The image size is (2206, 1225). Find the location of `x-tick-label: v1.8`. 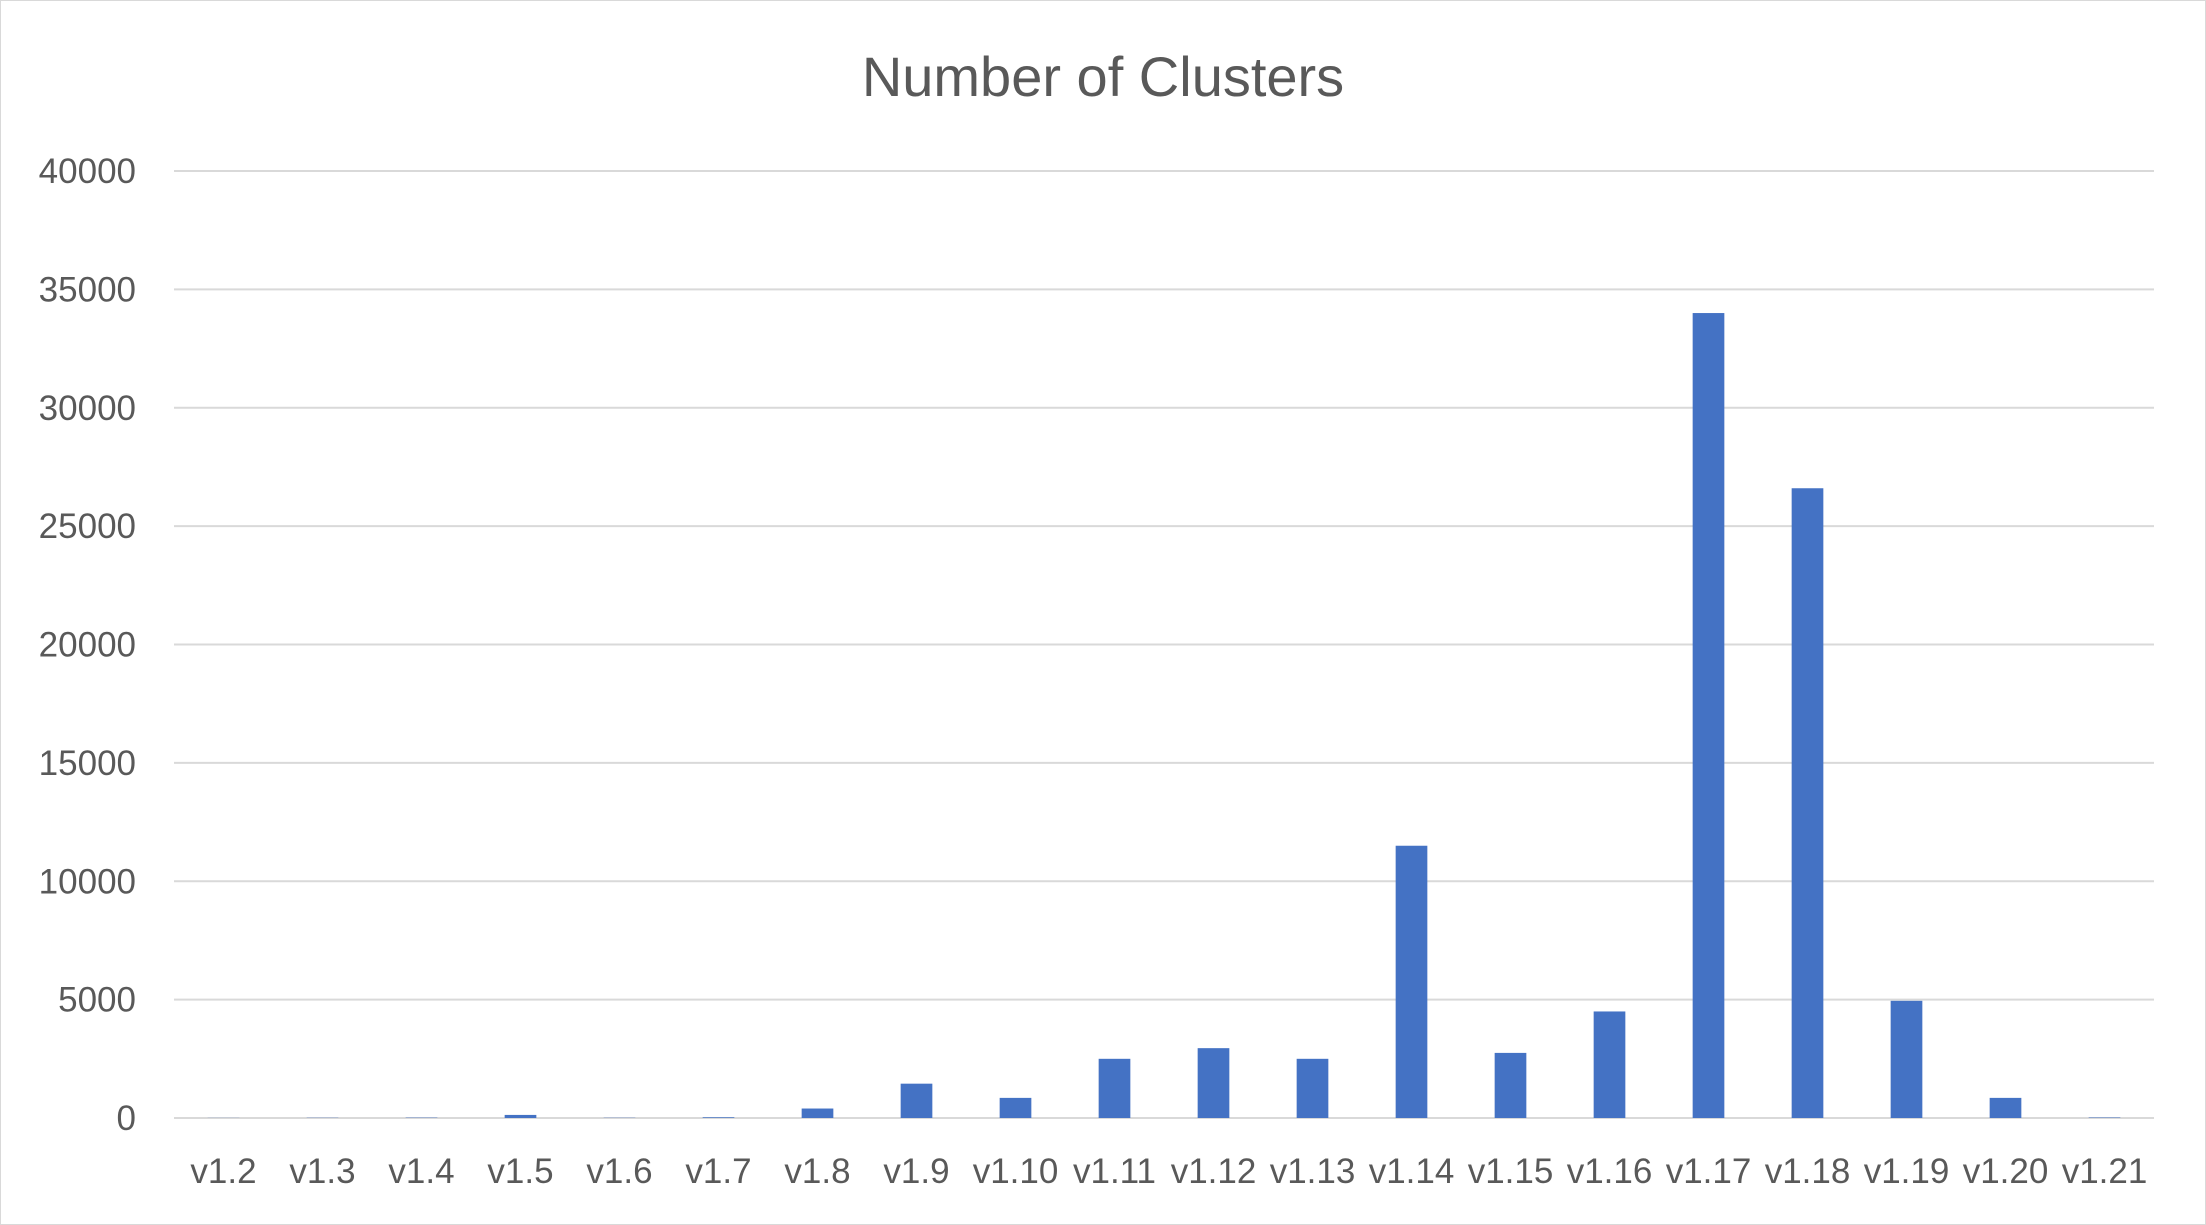

x-tick-label: v1.8 is located at coordinates (817, 1171).